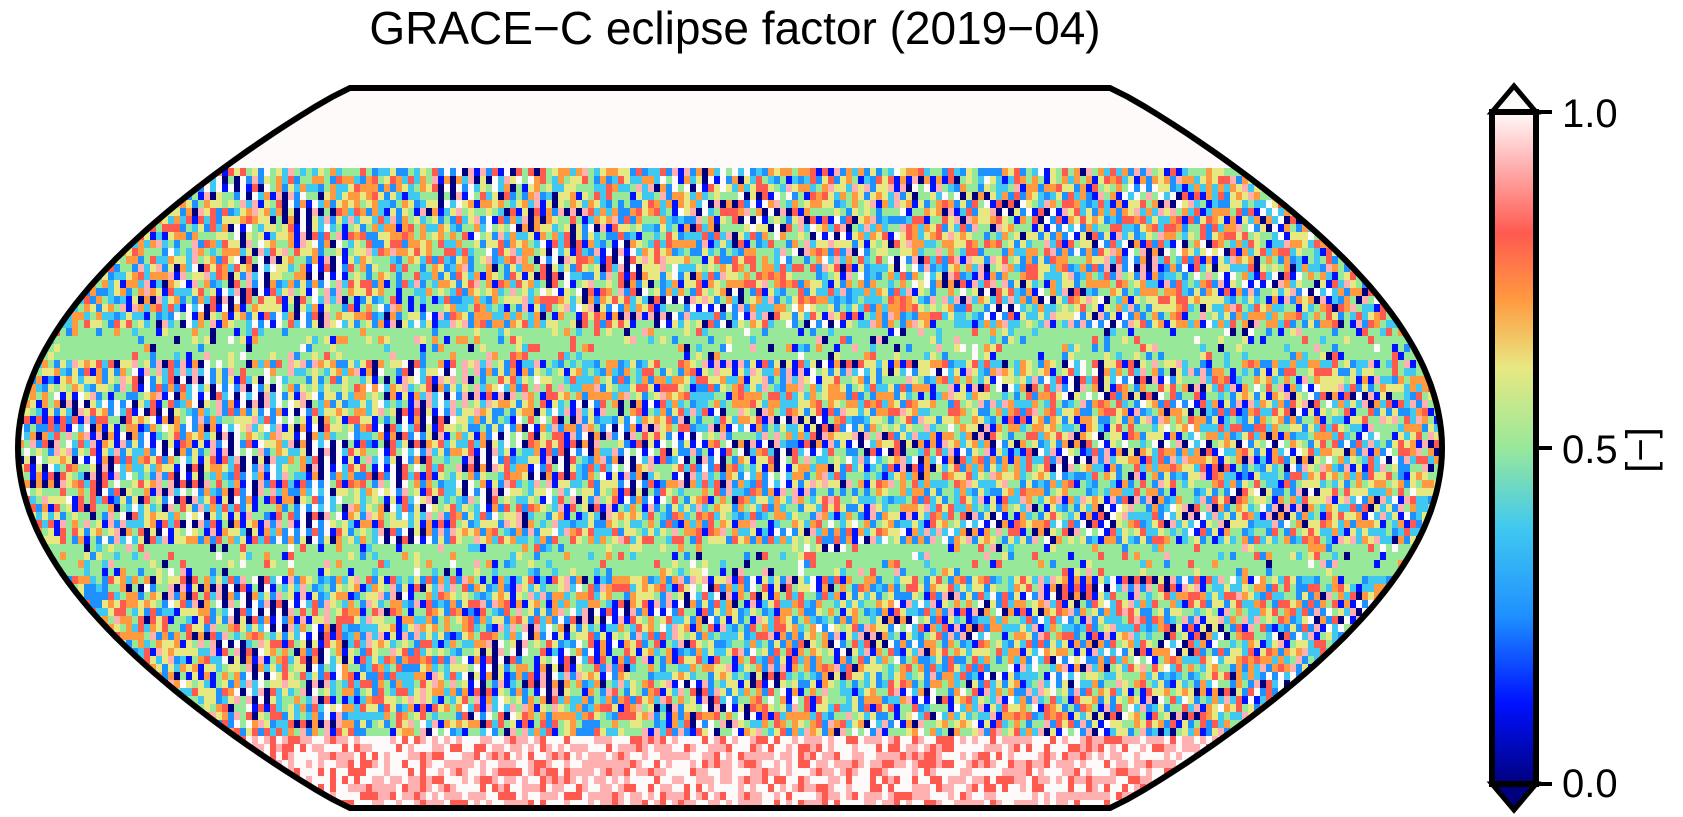  I want to click on colorbar-unit-label: [−], so click(1640, 450).